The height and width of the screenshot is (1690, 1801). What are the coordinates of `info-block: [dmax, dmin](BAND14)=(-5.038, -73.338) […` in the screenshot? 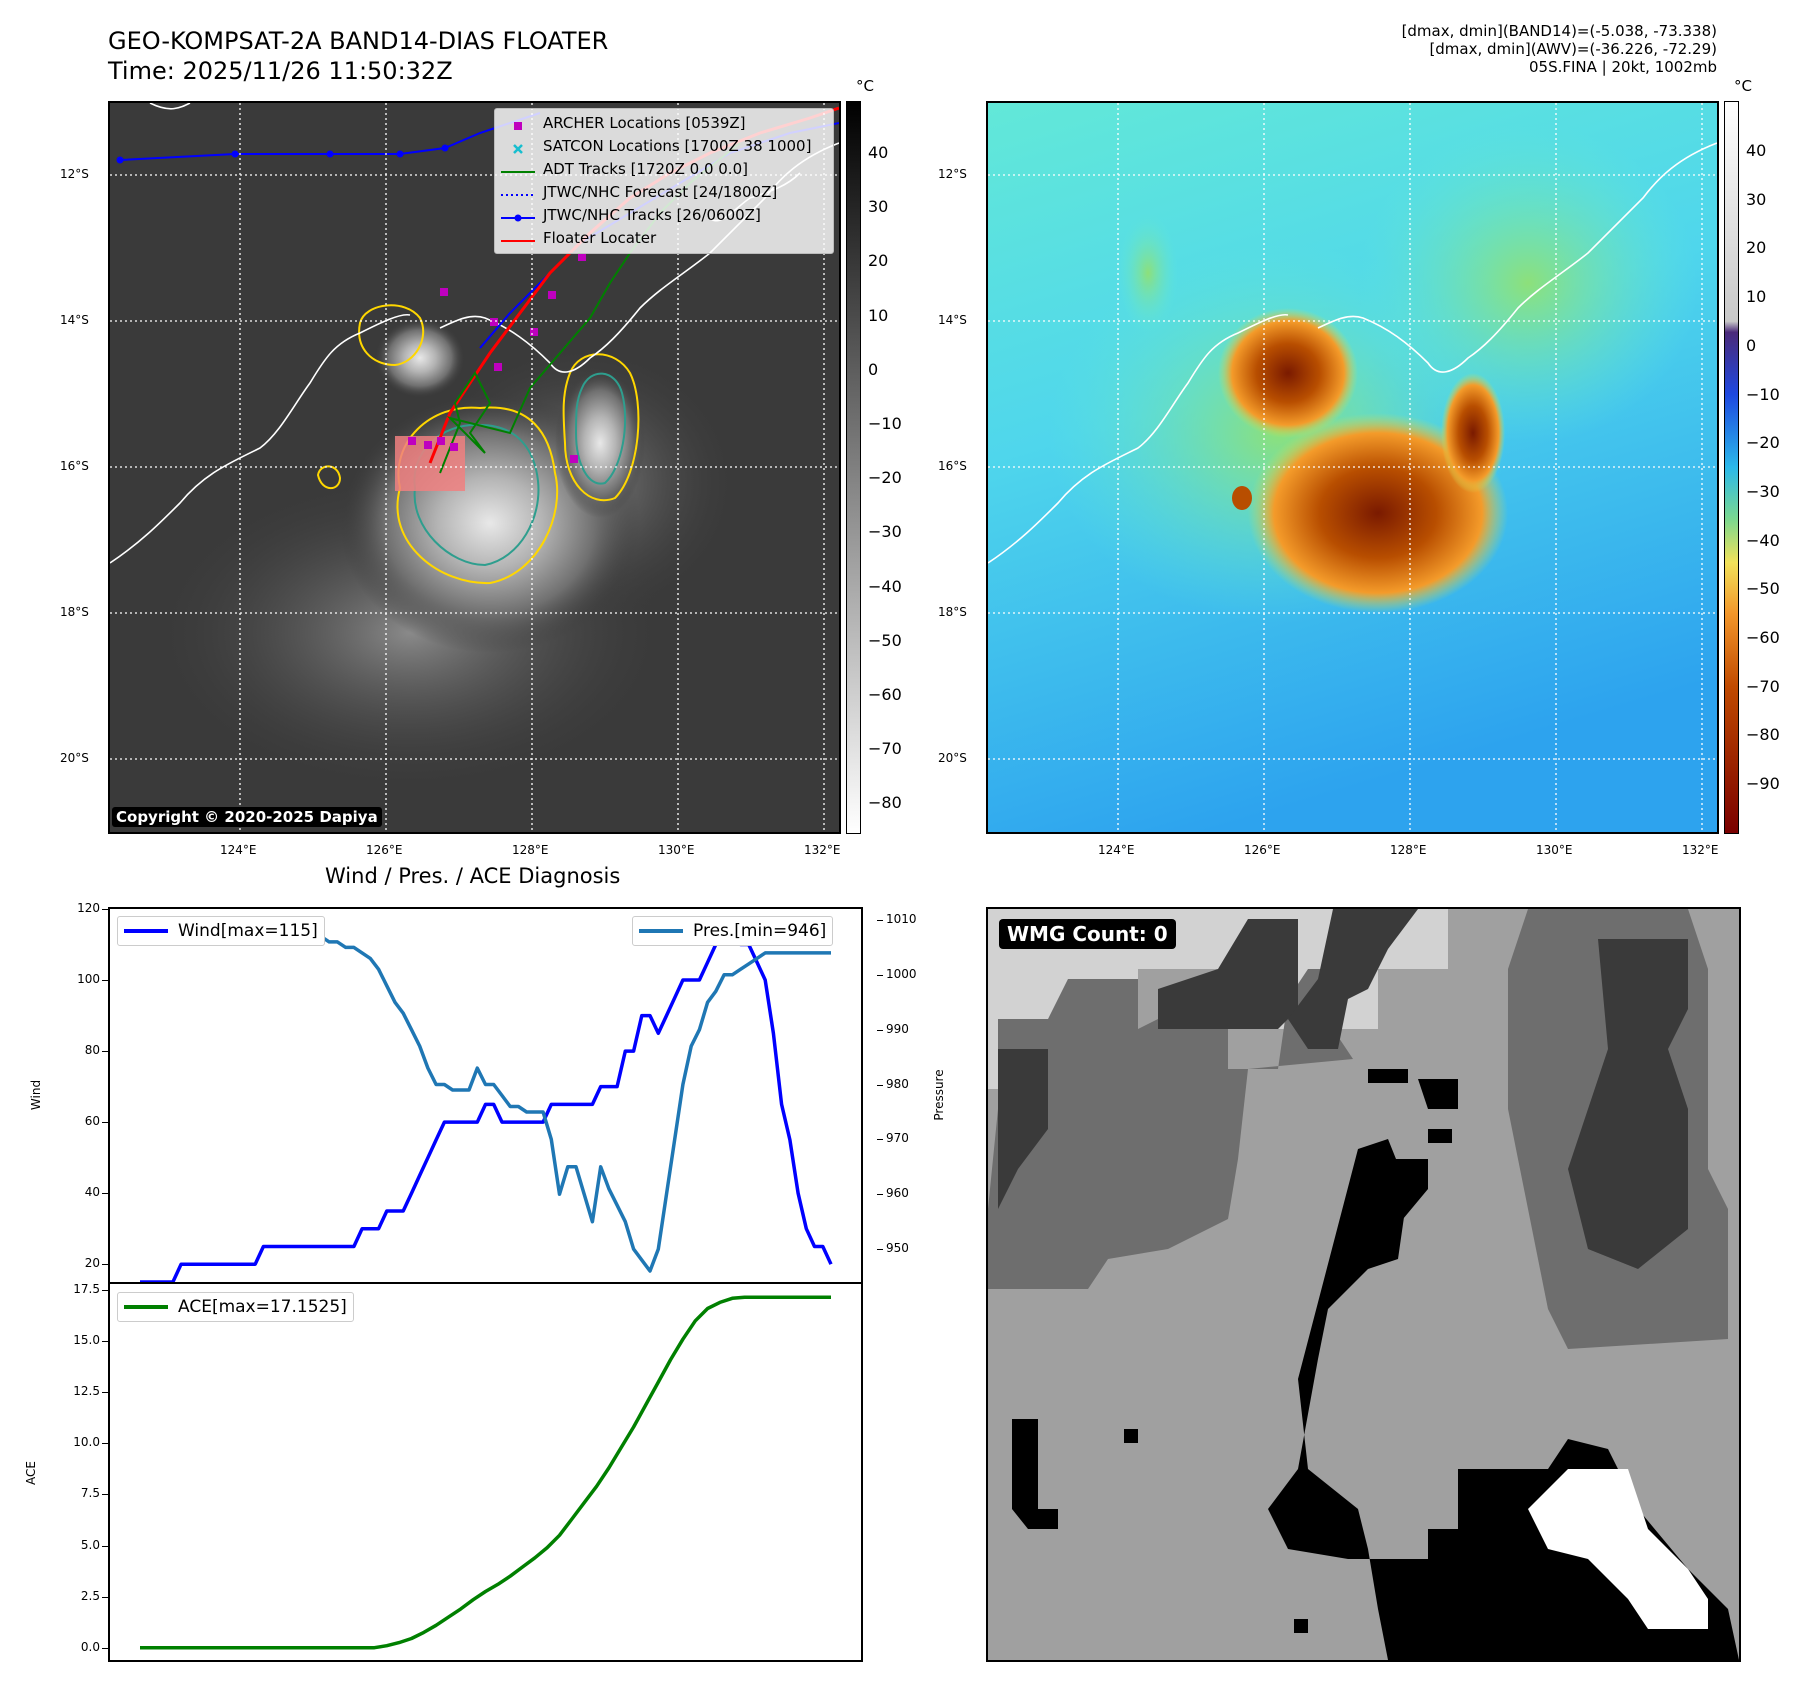 It's located at (1559, 49).